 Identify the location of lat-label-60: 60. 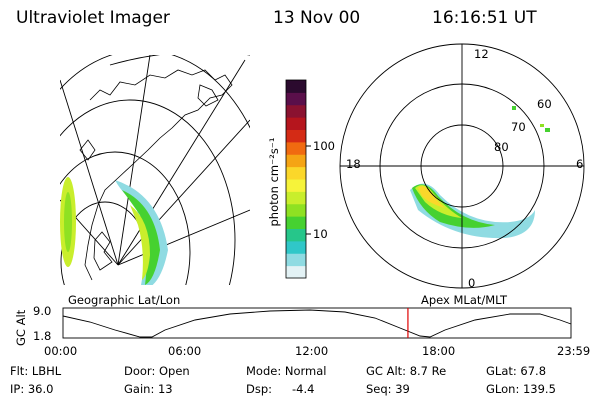
(544, 104).